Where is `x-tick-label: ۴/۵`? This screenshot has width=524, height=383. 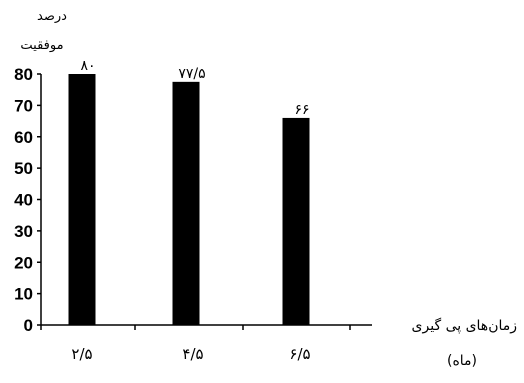 x-tick-label: ۴/۵ is located at coordinates (192, 354).